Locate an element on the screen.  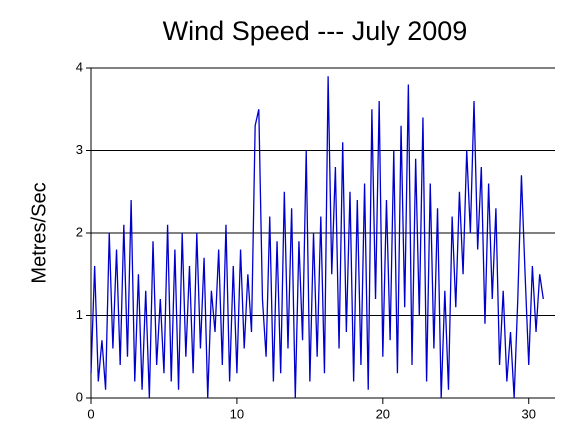
x-tick-label: 0 is located at coordinates (90, 413).